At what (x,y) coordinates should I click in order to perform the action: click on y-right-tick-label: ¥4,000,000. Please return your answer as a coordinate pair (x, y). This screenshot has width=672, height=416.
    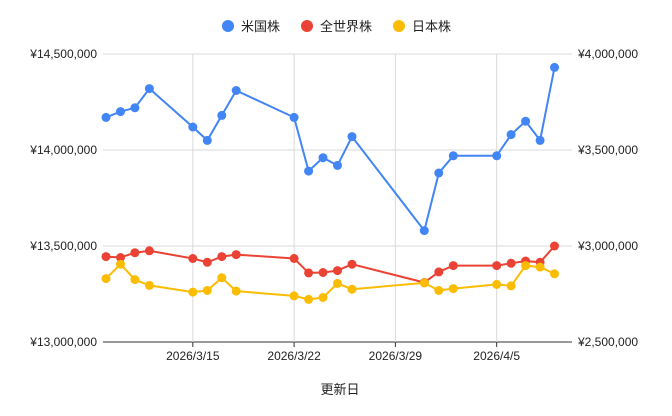
    Looking at the image, I should click on (607, 54).